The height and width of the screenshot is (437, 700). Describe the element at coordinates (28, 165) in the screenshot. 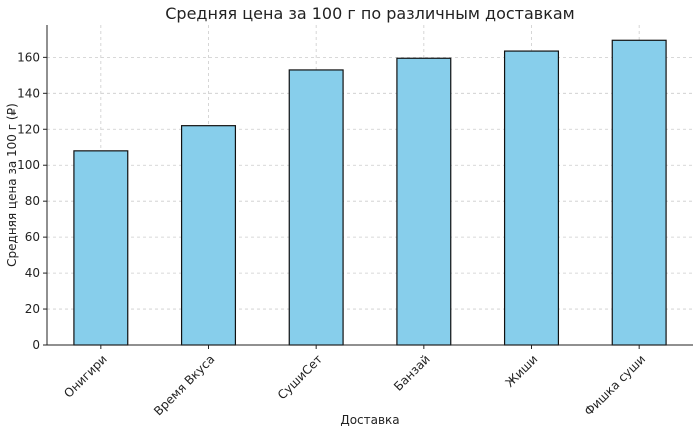

I see `y-tick-label: 100` at that location.